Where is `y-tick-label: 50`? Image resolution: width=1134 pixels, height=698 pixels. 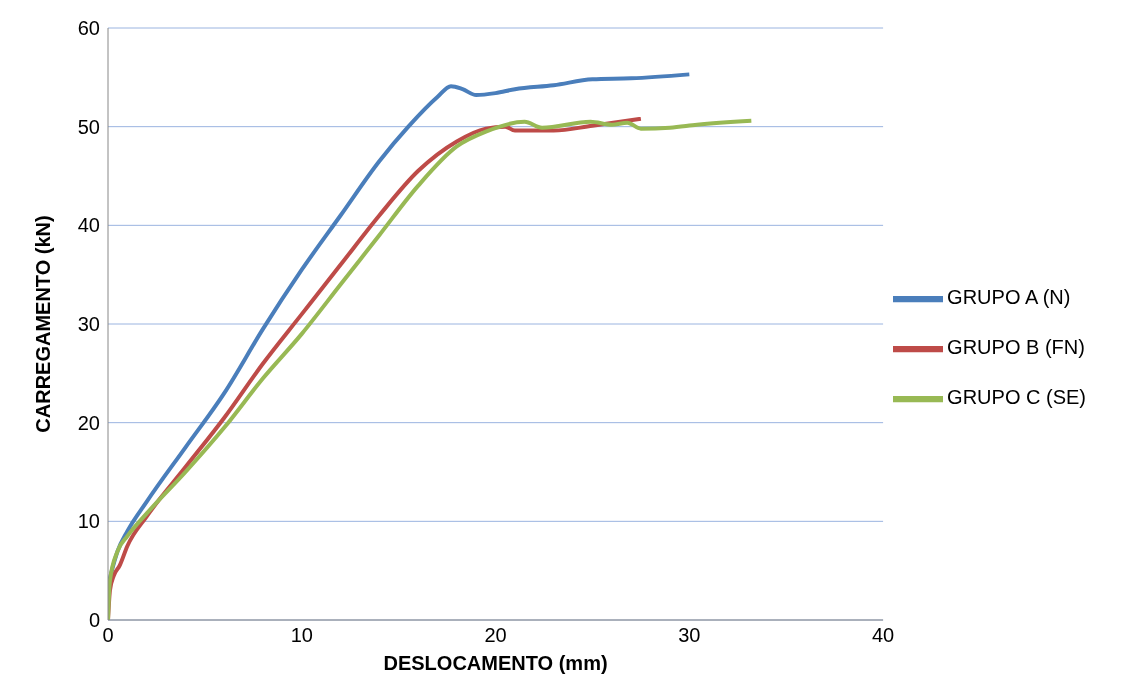 y-tick-label: 50 is located at coordinates (88, 126).